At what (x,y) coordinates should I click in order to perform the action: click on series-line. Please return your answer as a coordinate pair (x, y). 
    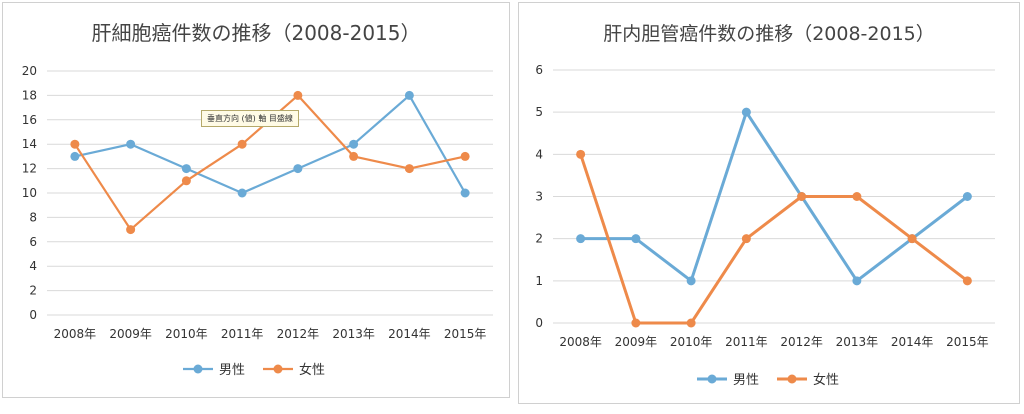
    Looking at the image, I should click on (270, 144).